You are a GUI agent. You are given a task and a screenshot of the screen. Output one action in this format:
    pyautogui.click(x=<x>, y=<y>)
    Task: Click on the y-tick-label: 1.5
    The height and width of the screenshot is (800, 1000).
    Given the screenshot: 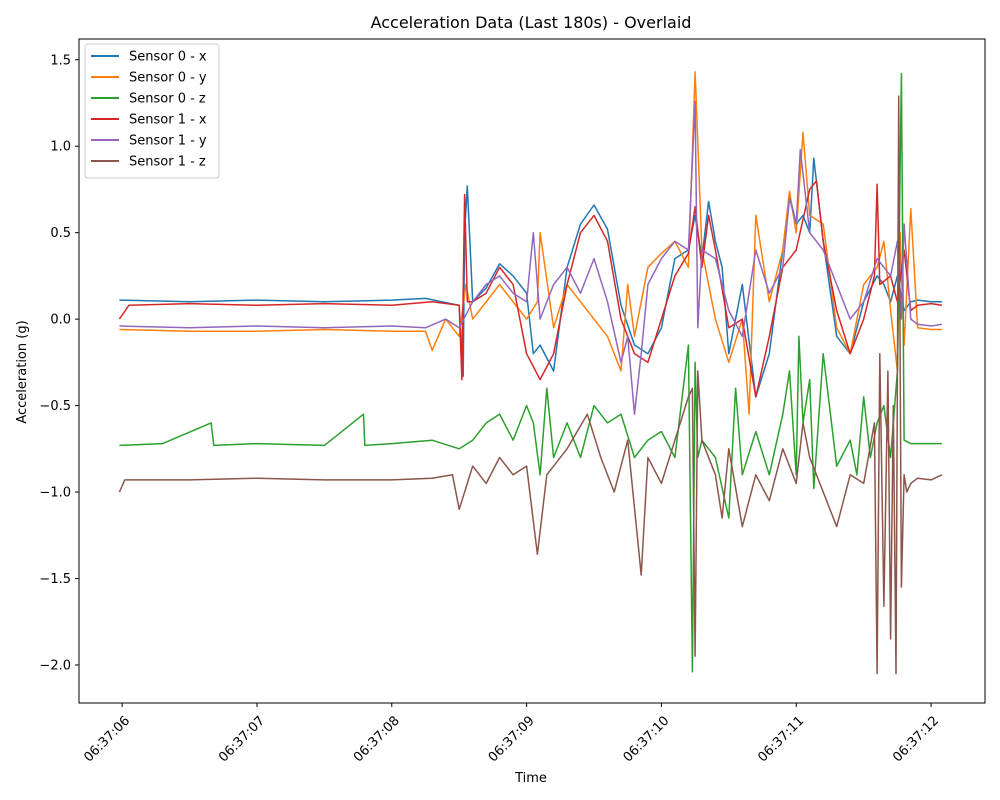 What is the action you would take?
    pyautogui.click(x=60, y=60)
    